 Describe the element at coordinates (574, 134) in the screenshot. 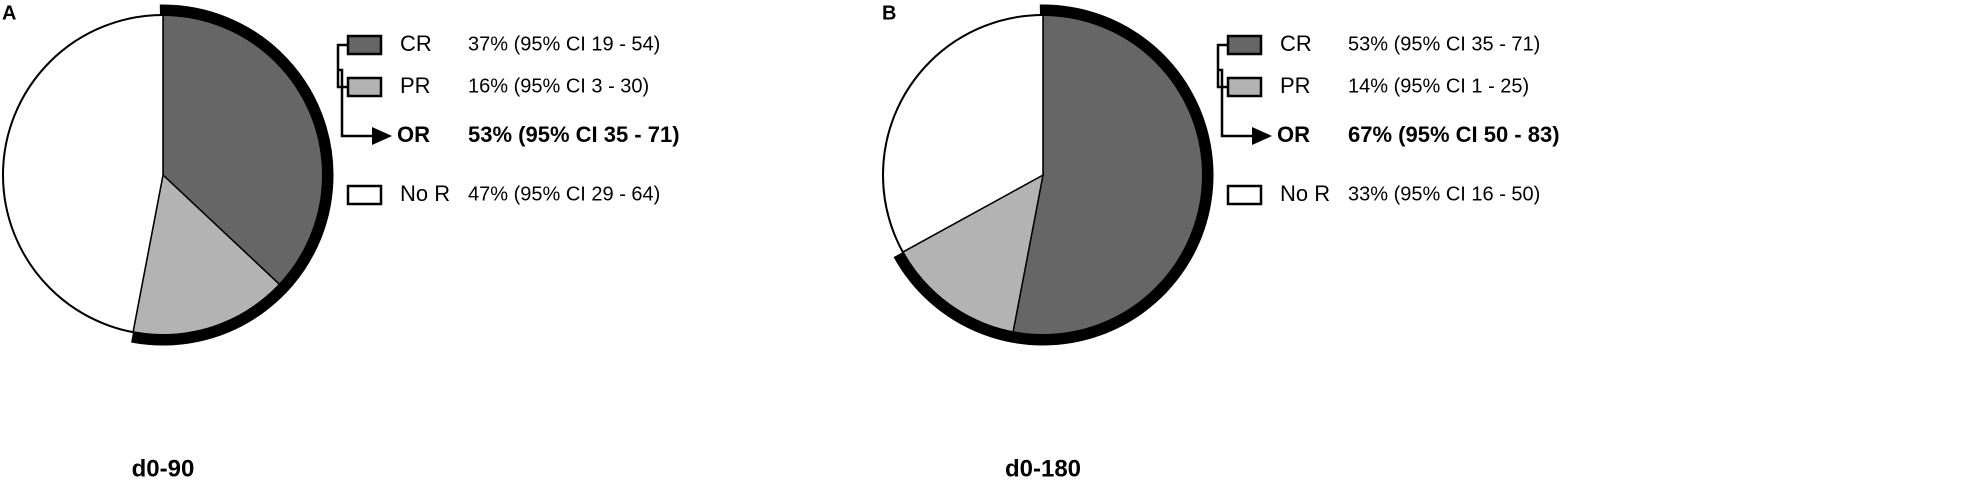

I see `combined-value-label: 53% (95% CI 35 - 71)` at that location.